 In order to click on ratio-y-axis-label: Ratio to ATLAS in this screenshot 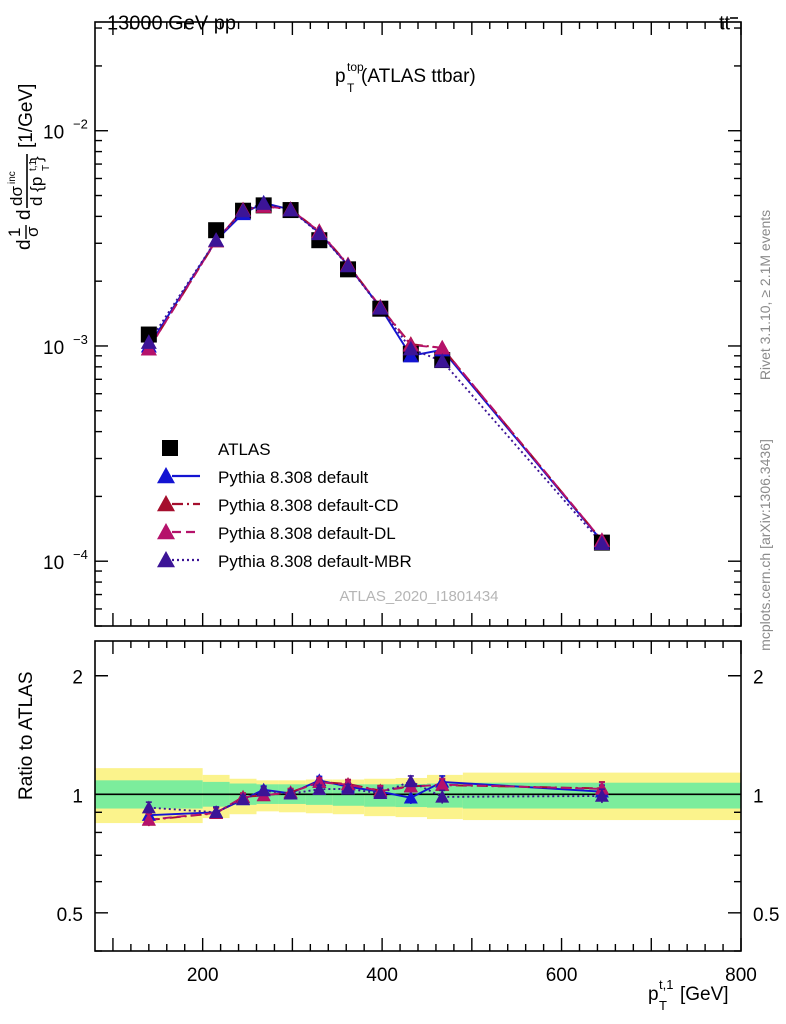, I will do `click(26, 736)`.